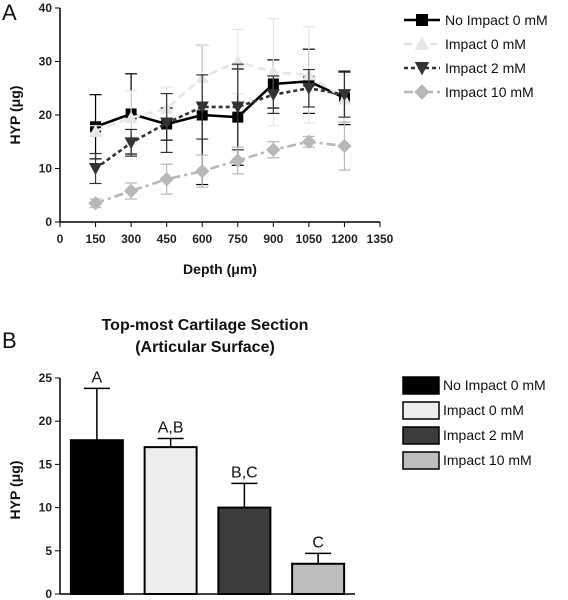  Describe the element at coordinates (46, 378) in the screenshot. I see `y-tick-label-b: 25` at that location.